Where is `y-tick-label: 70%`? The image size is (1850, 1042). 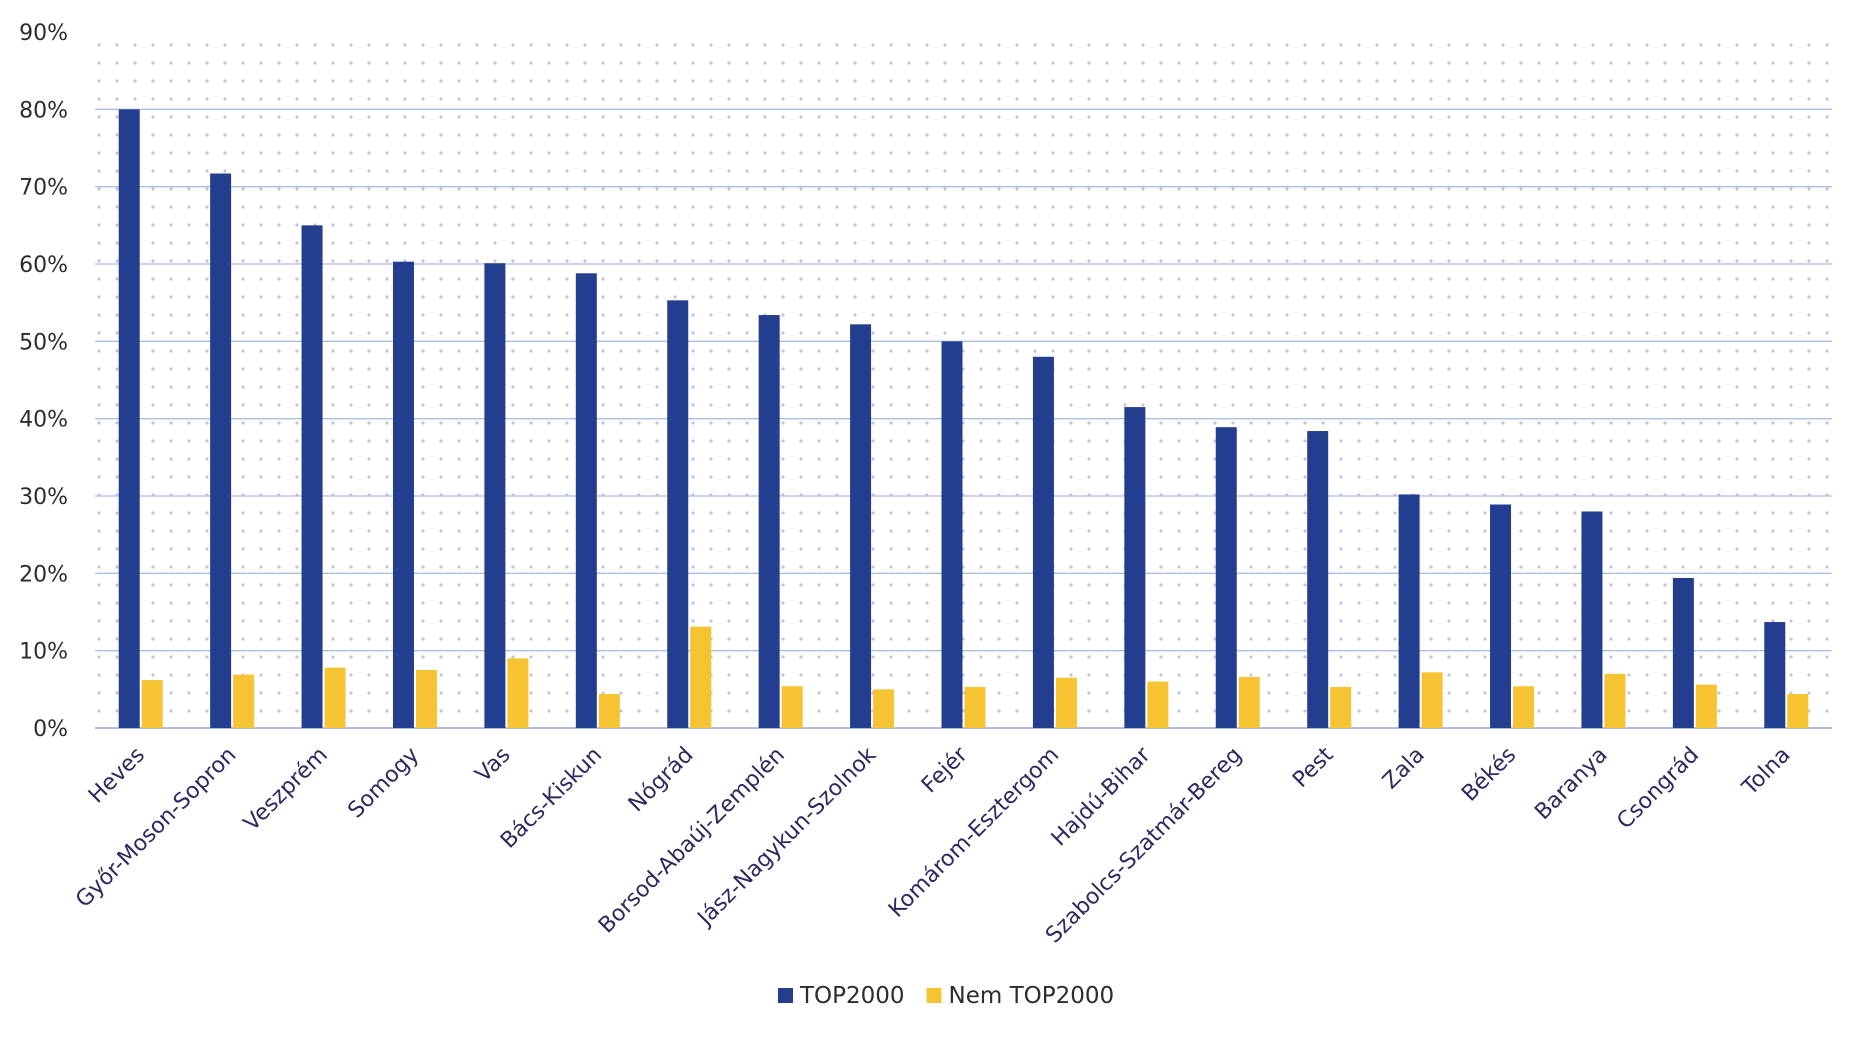
y-tick-label: 70% is located at coordinates (43, 188).